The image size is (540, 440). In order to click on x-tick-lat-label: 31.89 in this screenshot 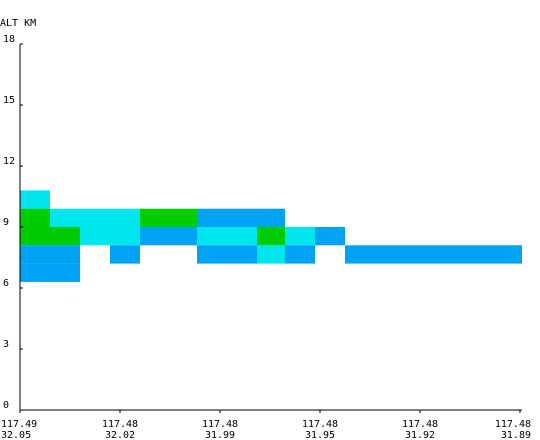, I will do `click(516, 435)`.